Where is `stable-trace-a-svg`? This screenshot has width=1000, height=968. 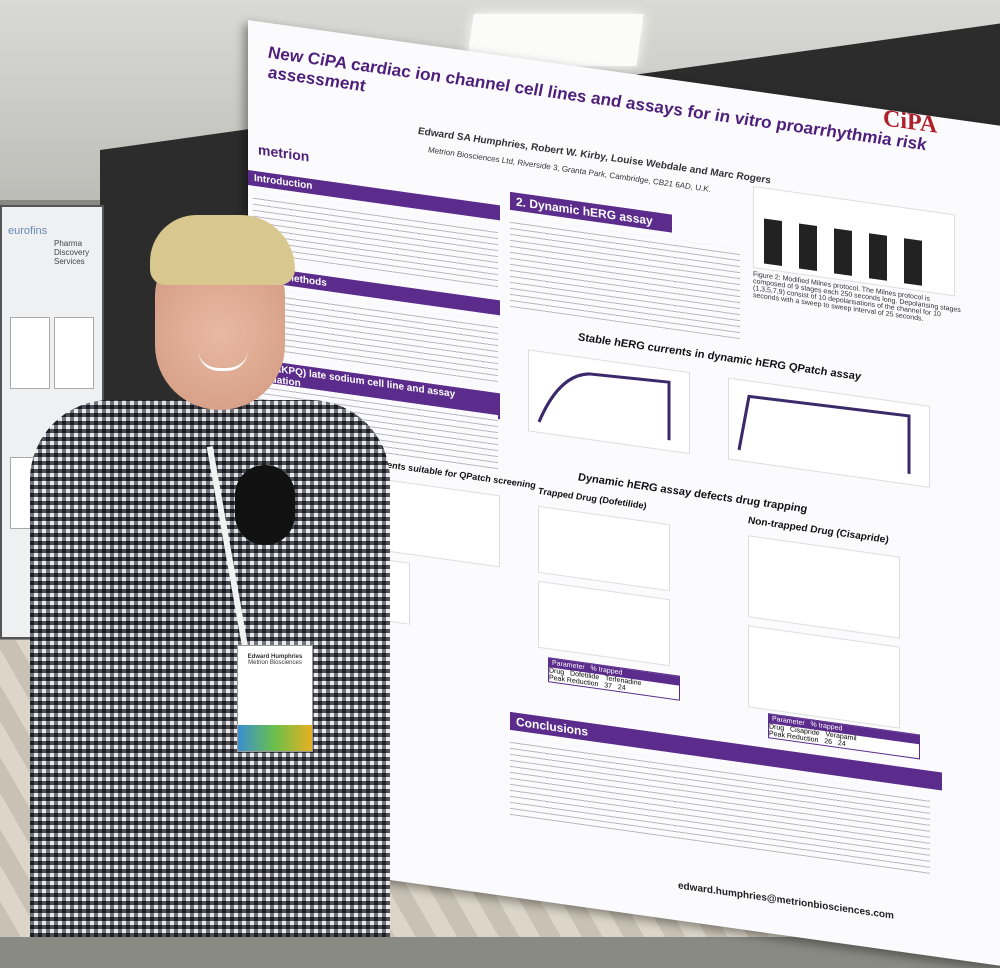 stable-trace-a-svg is located at coordinates (604, 406).